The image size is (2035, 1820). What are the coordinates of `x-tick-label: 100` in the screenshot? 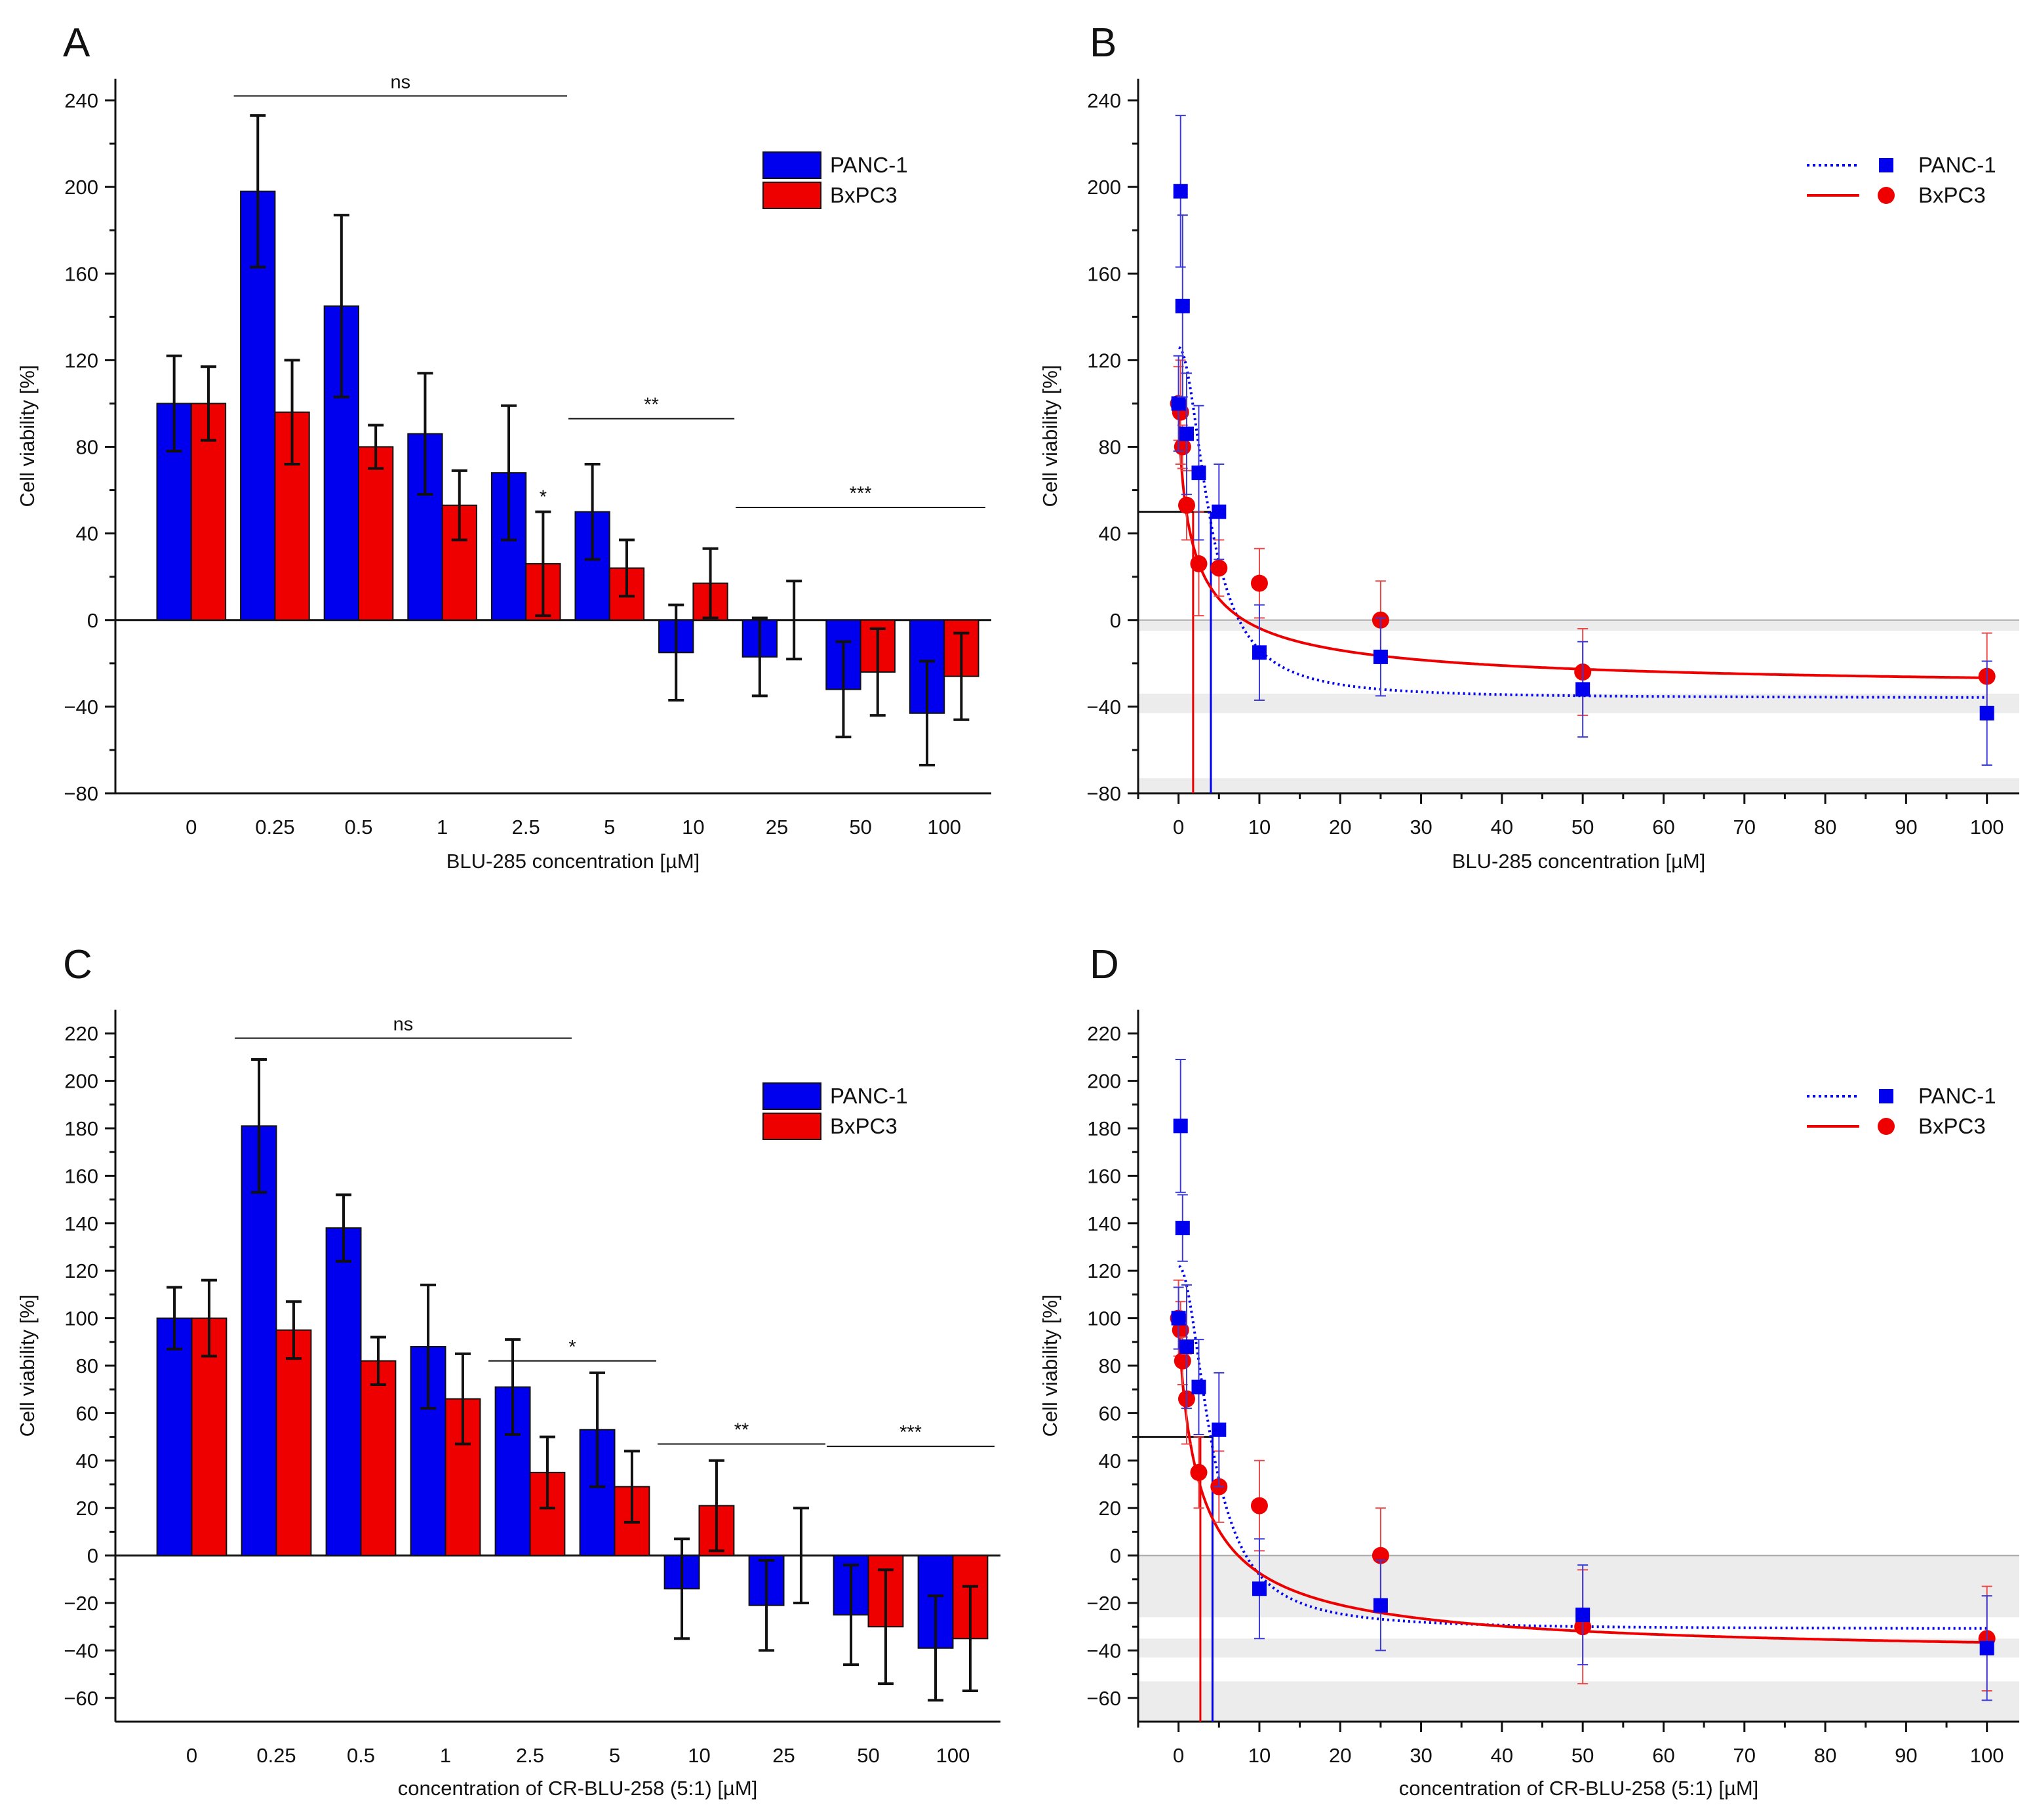 It's located at (1987, 1755).